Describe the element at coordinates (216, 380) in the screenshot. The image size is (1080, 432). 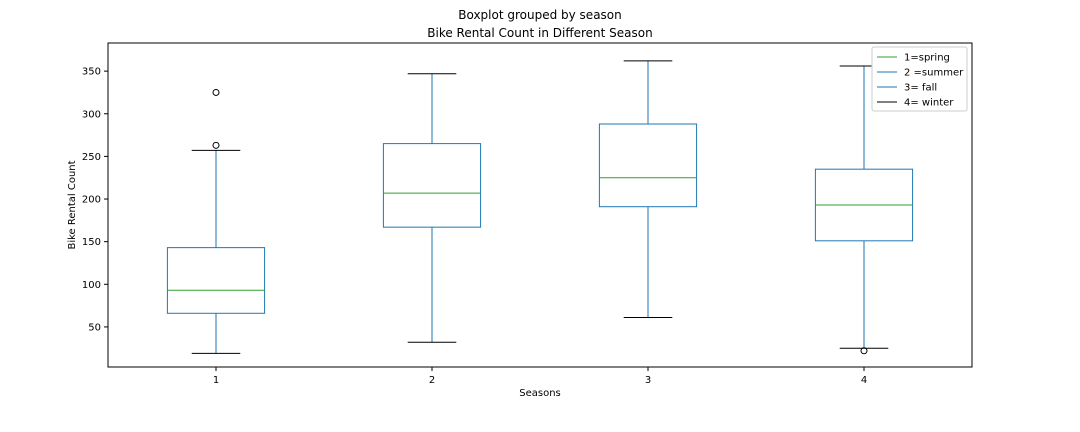
I see `x-tick-label: 1` at that location.